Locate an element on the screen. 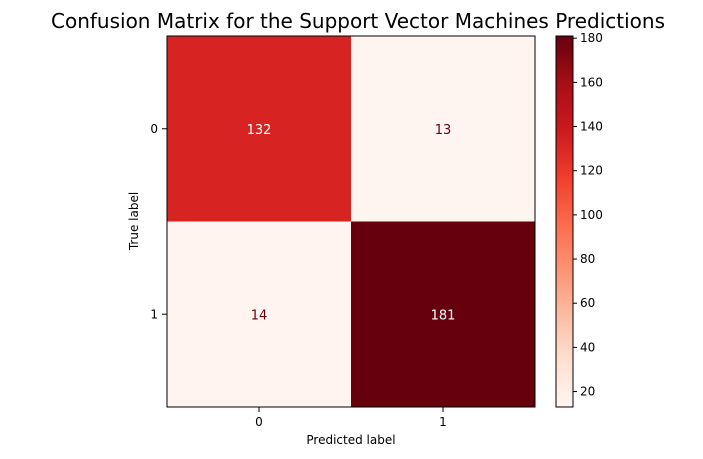 This screenshot has width=703, height=459. colorbar-tick-label: 180 is located at coordinates (591, 38).